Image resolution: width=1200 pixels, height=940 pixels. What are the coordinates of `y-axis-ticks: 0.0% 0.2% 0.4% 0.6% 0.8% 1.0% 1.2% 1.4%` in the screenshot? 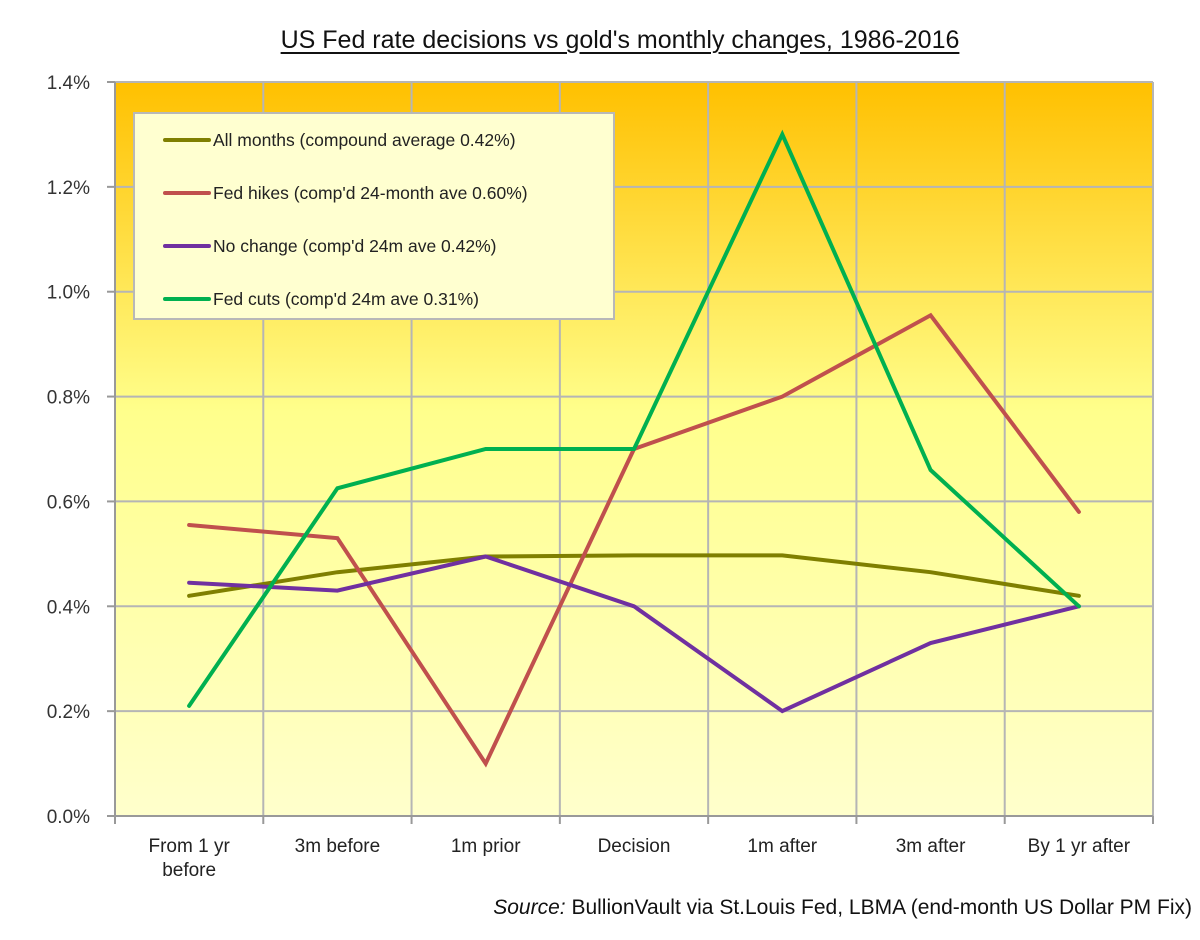 It's located at (81, 450).